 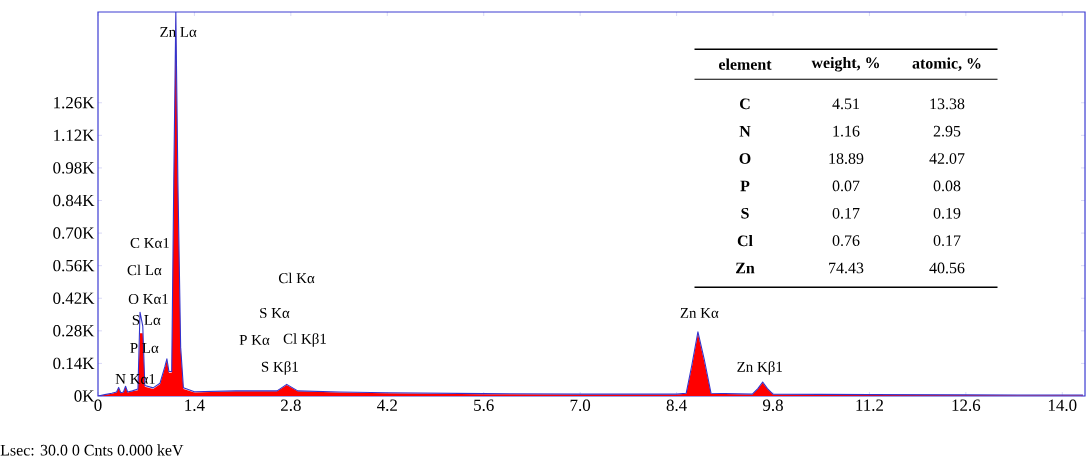 I want to click on y-axis-title: element, so click(x=745, y=64).